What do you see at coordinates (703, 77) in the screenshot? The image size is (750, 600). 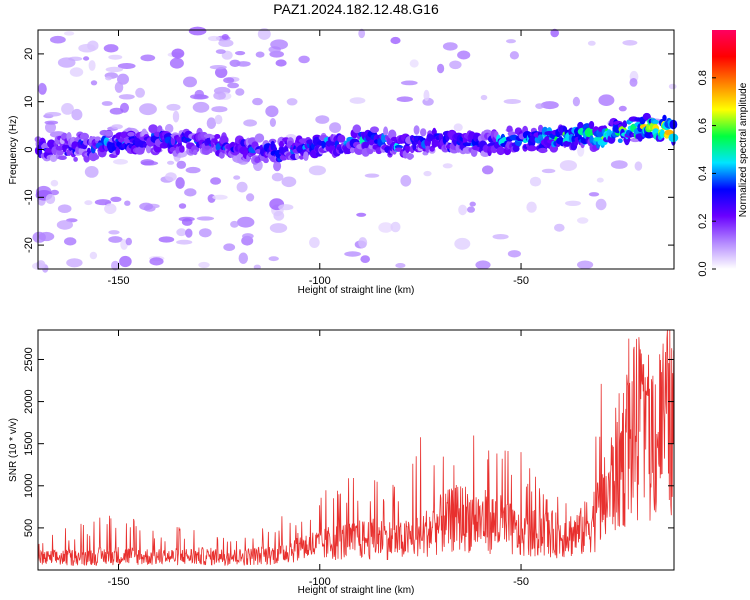 I see `colorbar-tick-label: 0.8` at bounding box center [703, 77].